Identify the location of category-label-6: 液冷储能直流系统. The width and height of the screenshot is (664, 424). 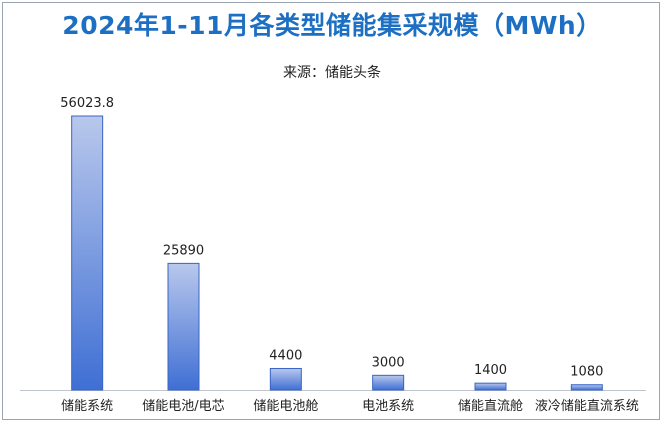
(587, 406).